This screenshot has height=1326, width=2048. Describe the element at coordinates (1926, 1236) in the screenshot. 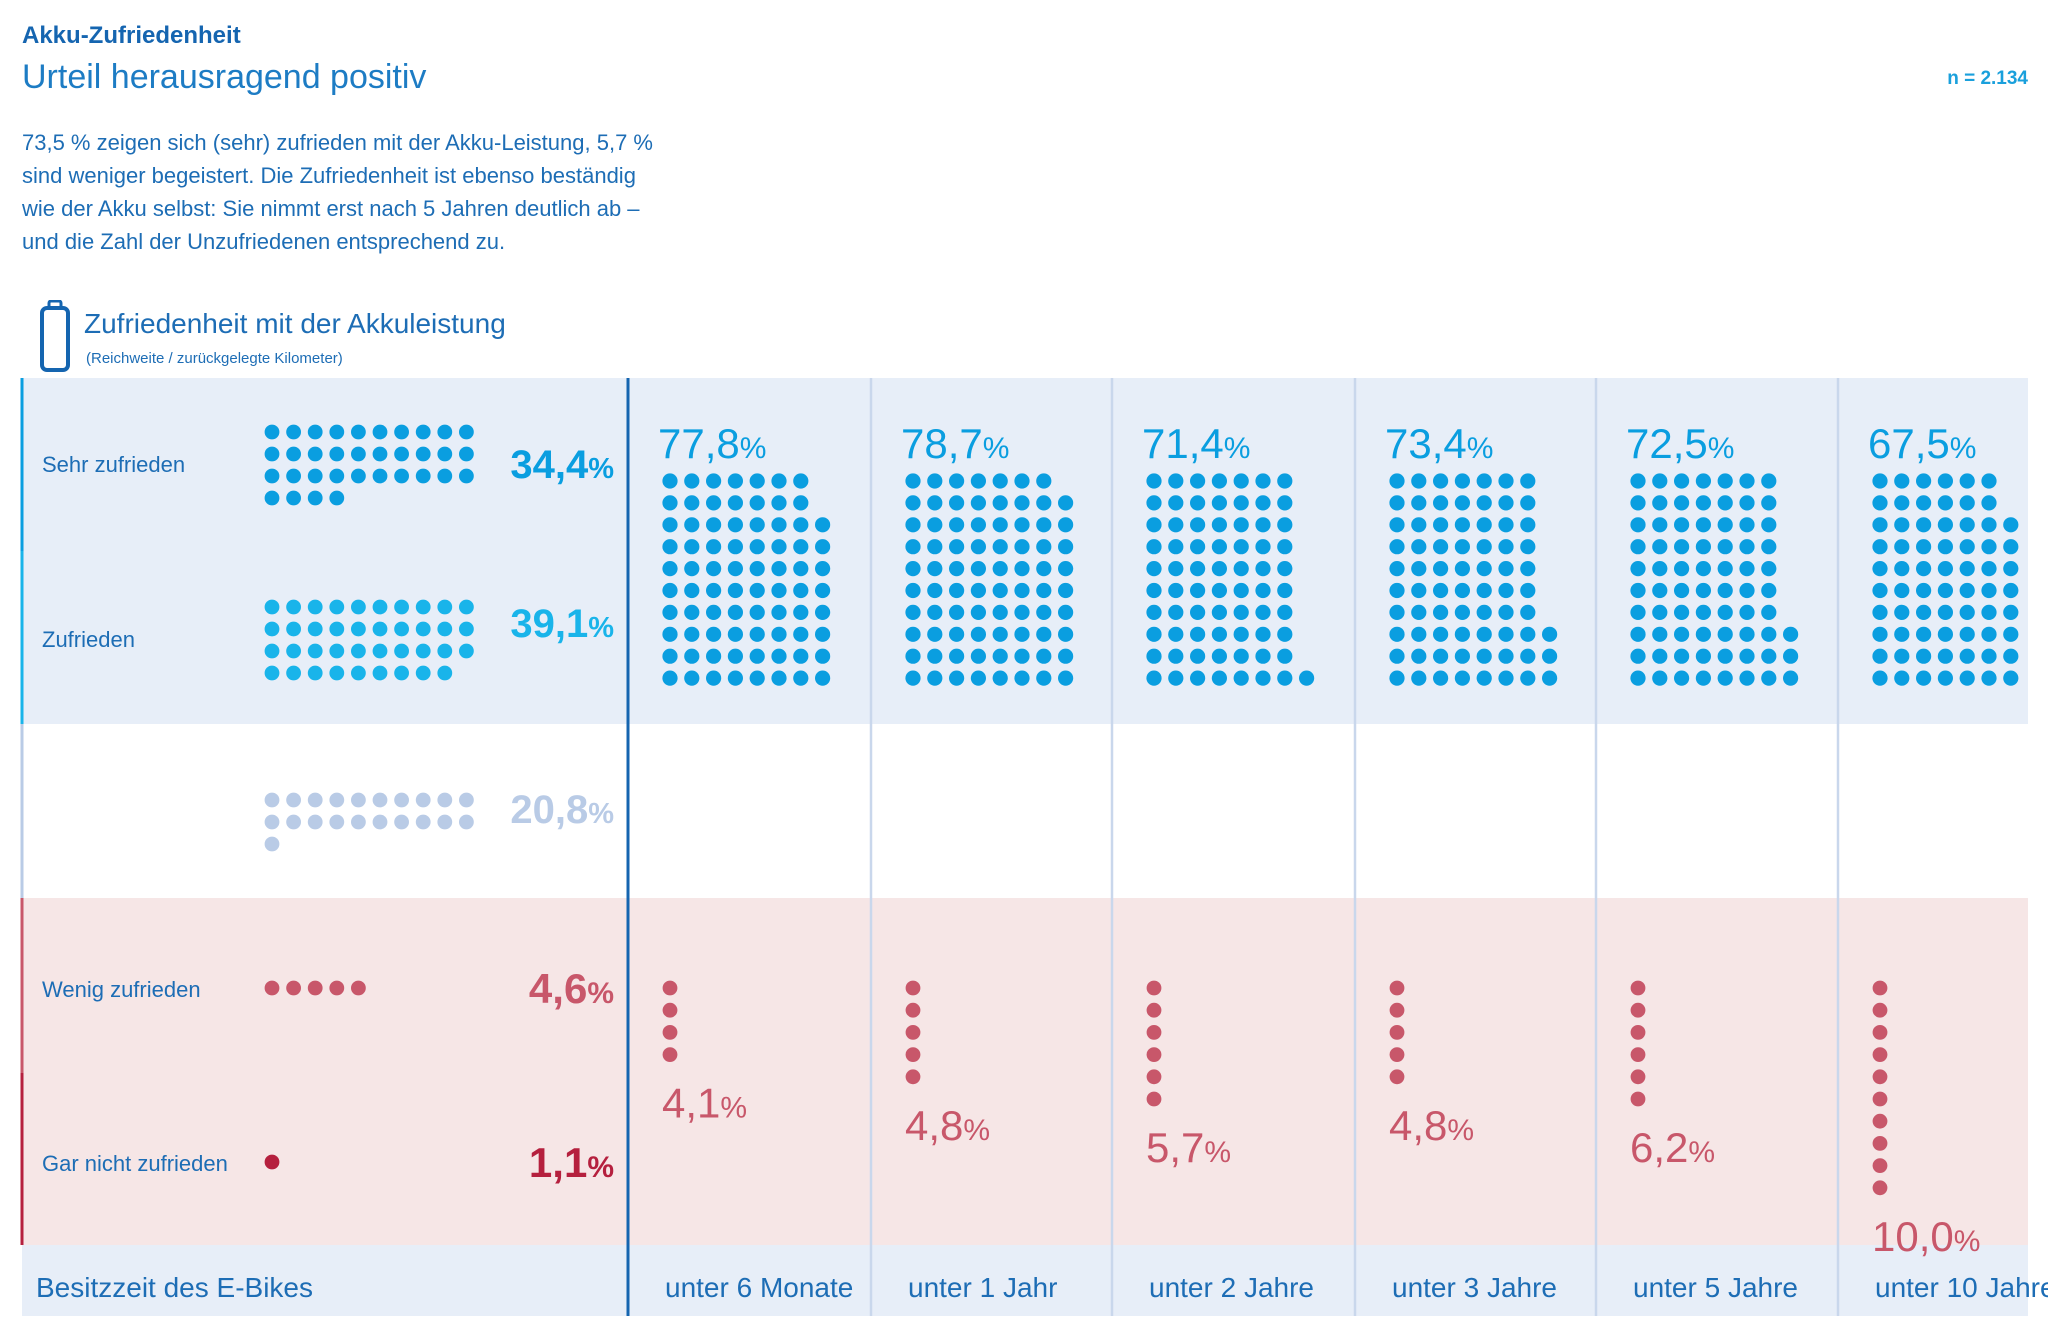

I see `negative-value-label: 10,0%` at that location.